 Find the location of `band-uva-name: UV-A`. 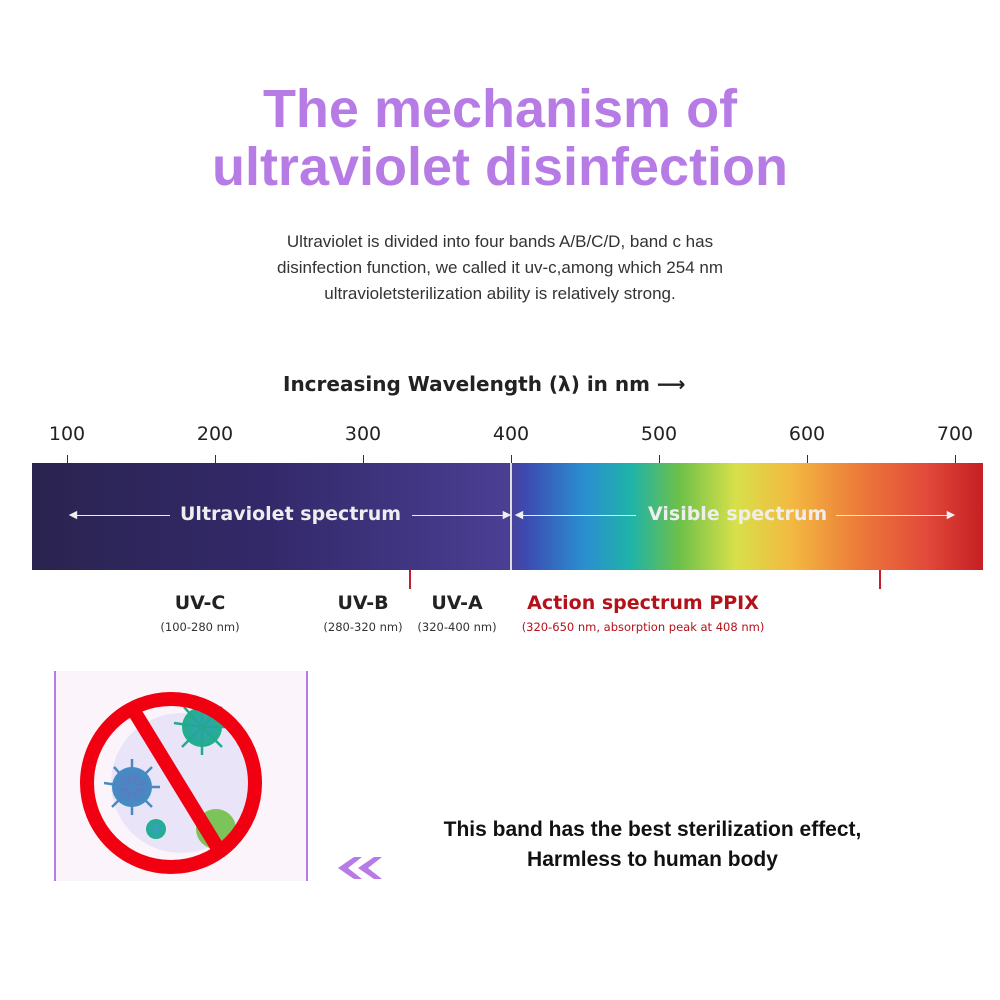

band-uva-name: UV-A is located at coordinates (457, 603).